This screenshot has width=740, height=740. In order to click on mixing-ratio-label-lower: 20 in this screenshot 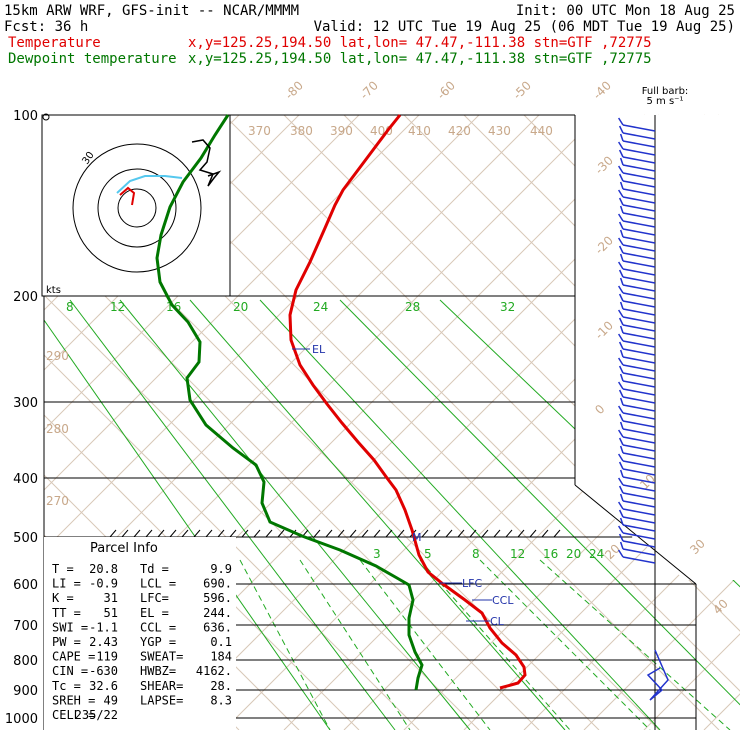, I will do `click(573, 554)`.